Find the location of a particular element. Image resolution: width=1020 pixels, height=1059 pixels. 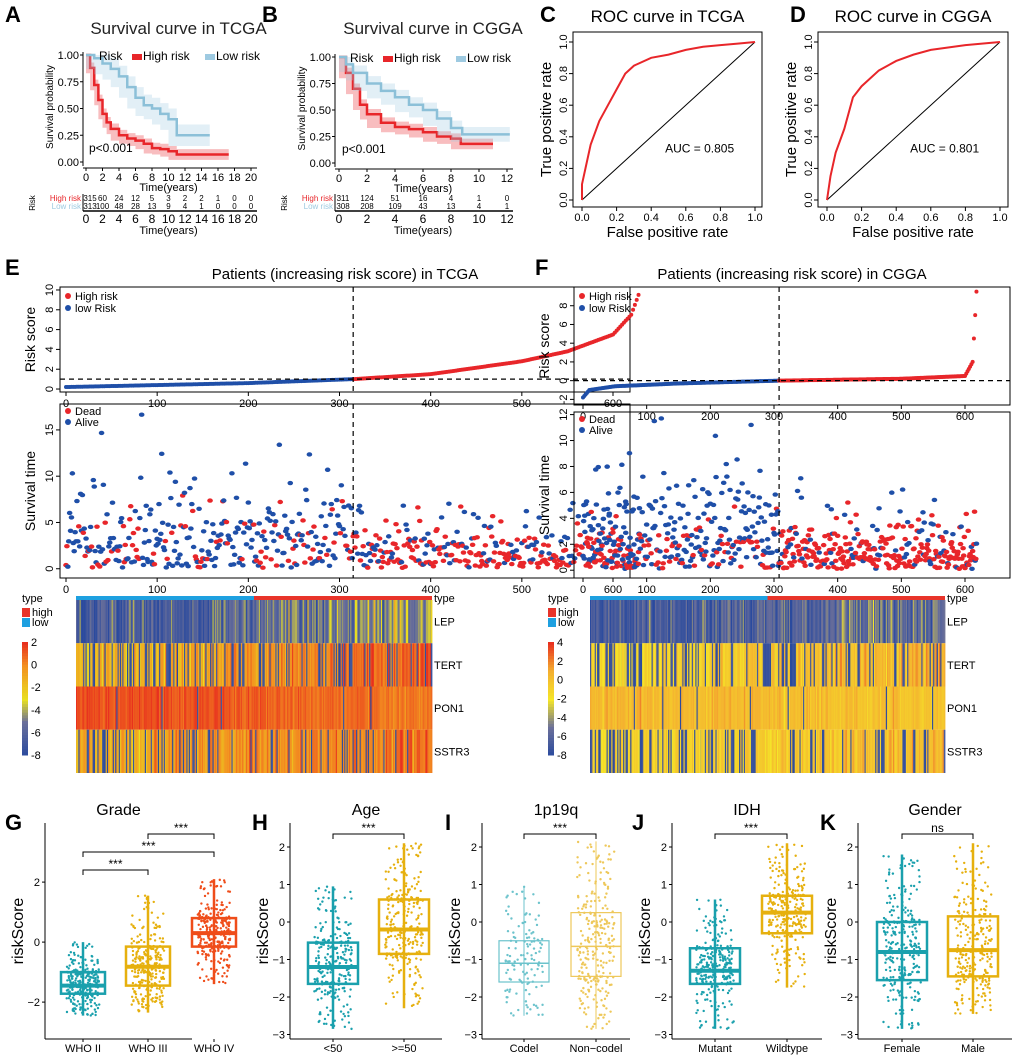

type-label: type is located at coordinates (444, 599).